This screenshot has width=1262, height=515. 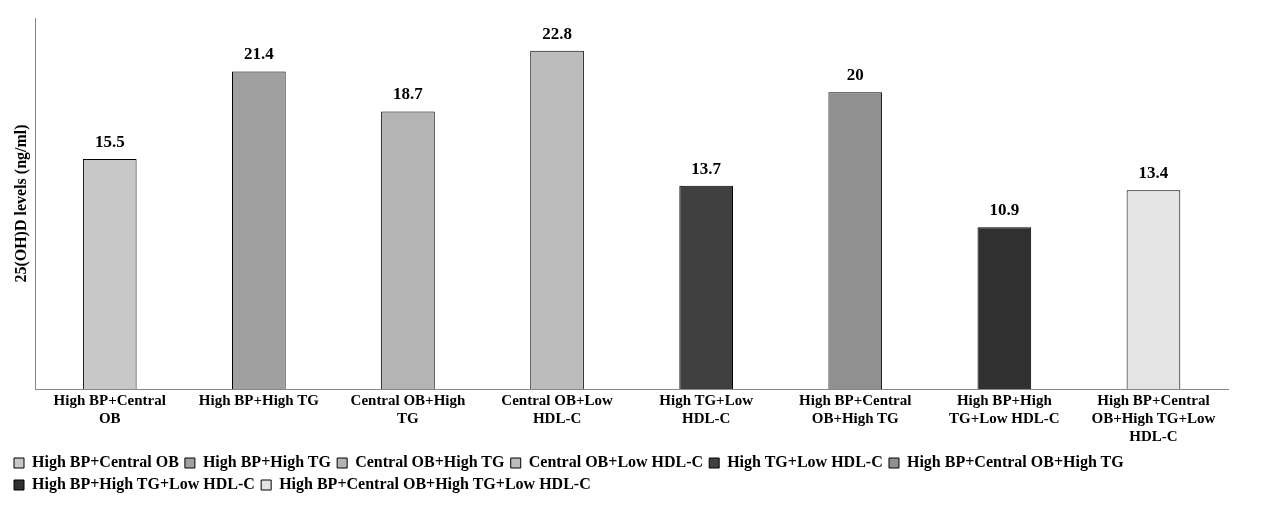 What do you see at coordinates (109, 141) in the screenshot?
I see `data-label: 15.5` at bounding box center [109, 141].